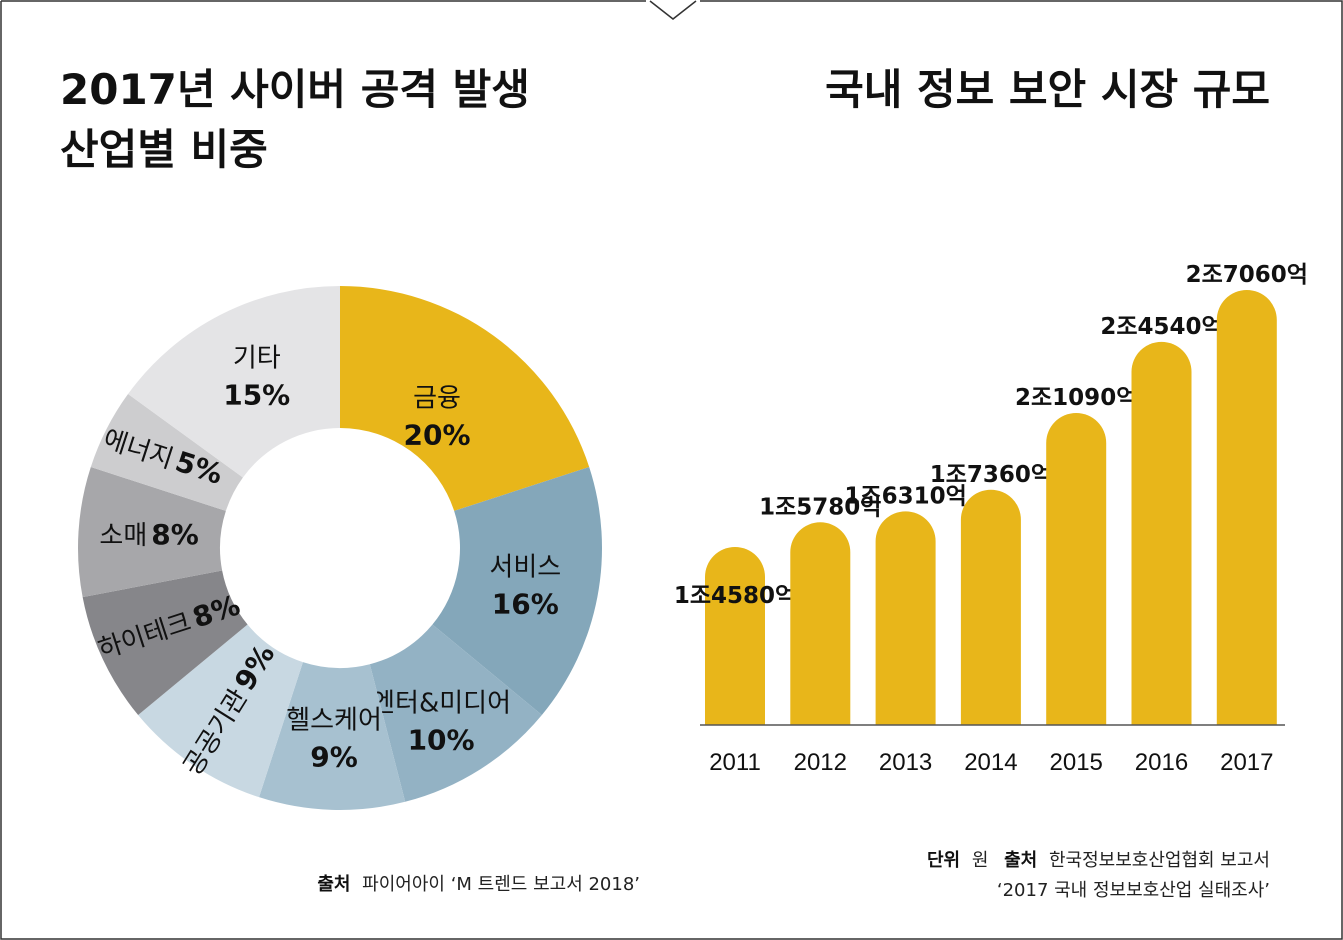  Describe the element at coordinates (1047, 89) in the screenshot. I see `bar-title: 국내 정보 보안 시장 규모` at that location.